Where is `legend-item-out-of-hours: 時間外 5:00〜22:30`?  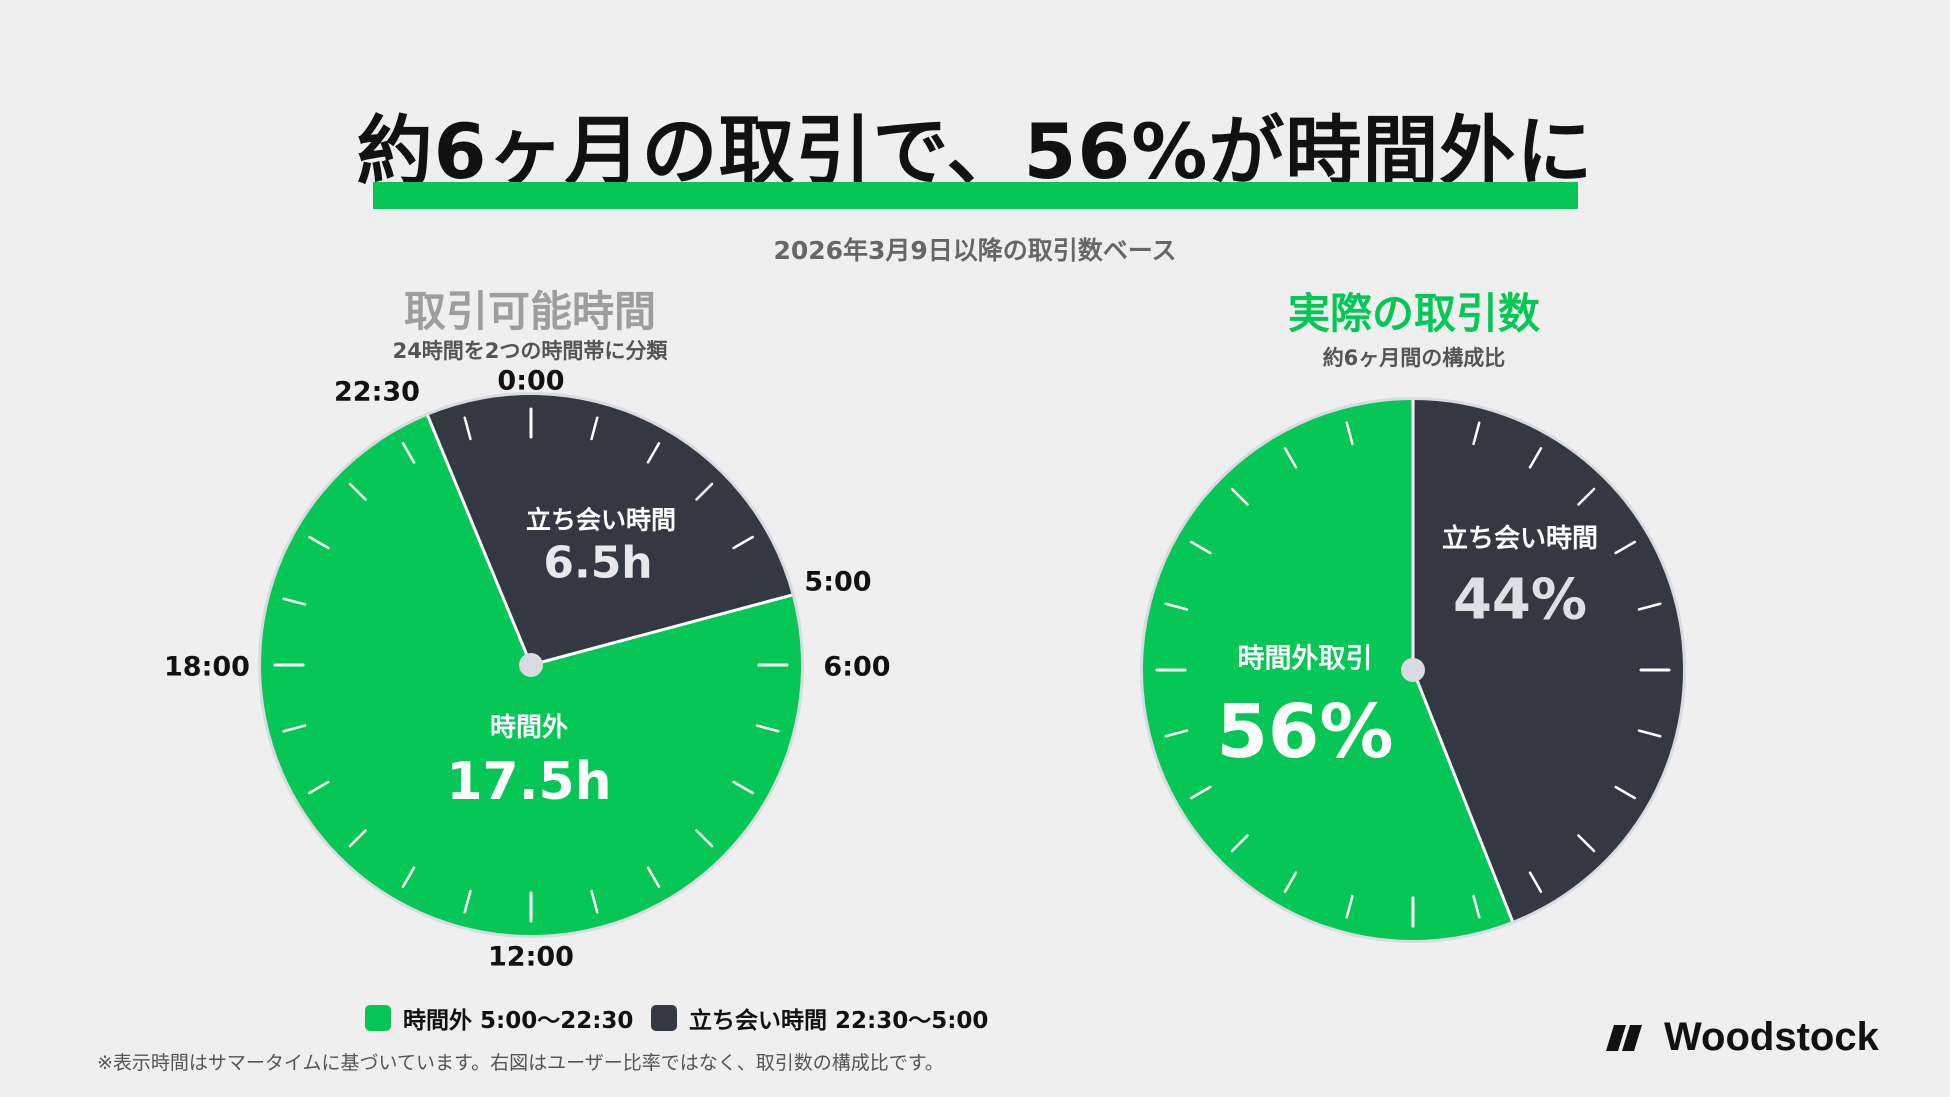 legend-item-out-of-hours: 時間外 5:00〜22:30 is located at coordinates (499, 1018).